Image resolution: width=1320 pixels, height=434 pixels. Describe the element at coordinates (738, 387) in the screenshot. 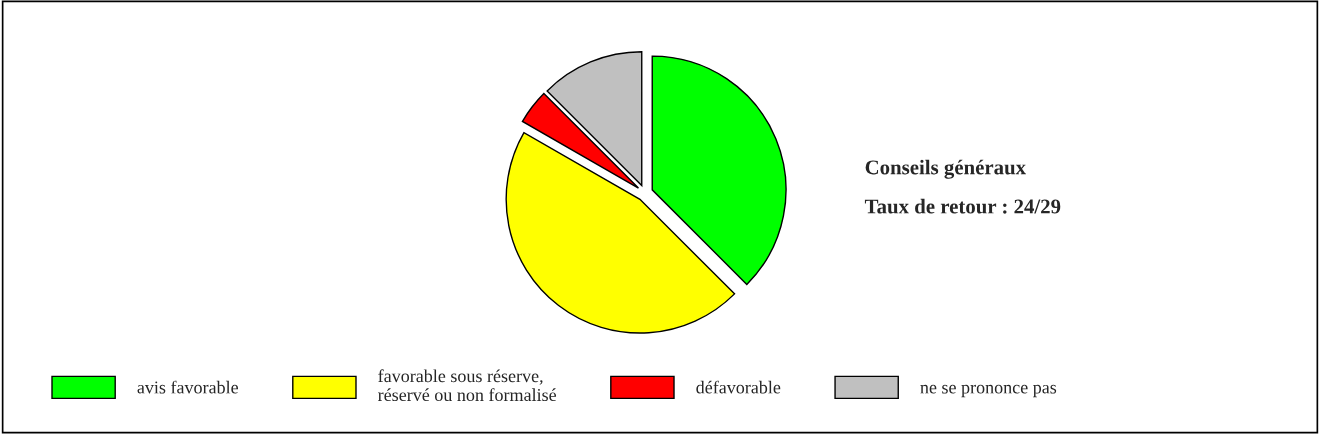

I see `legend-label: défavorable` at that location.